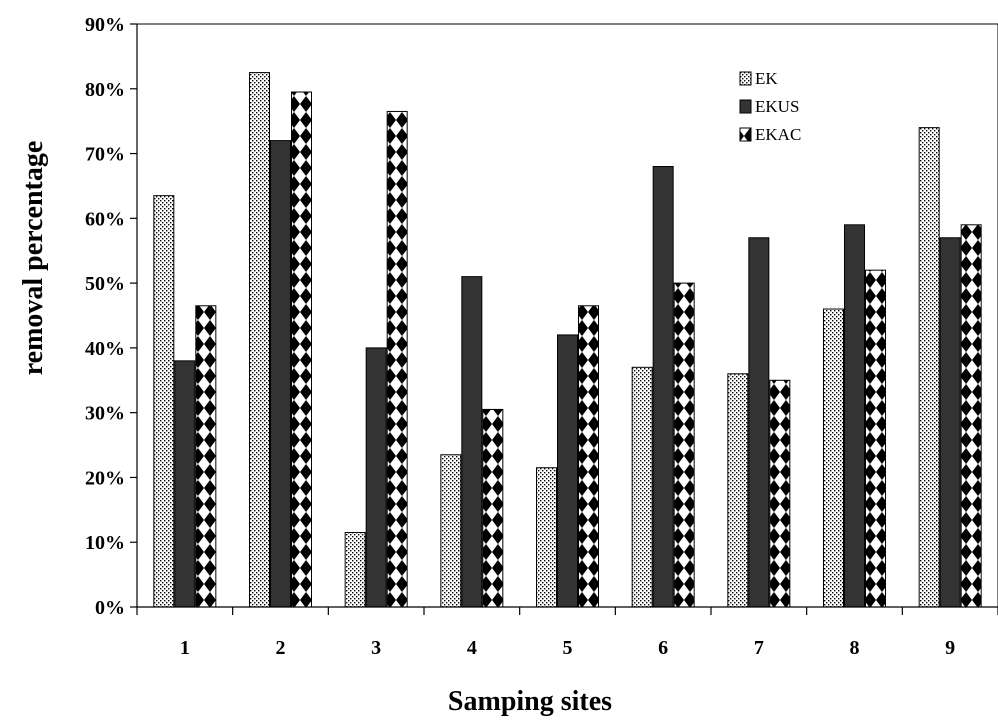  I want to click on legend-label-ekac: EKAC, so click(778, 134).